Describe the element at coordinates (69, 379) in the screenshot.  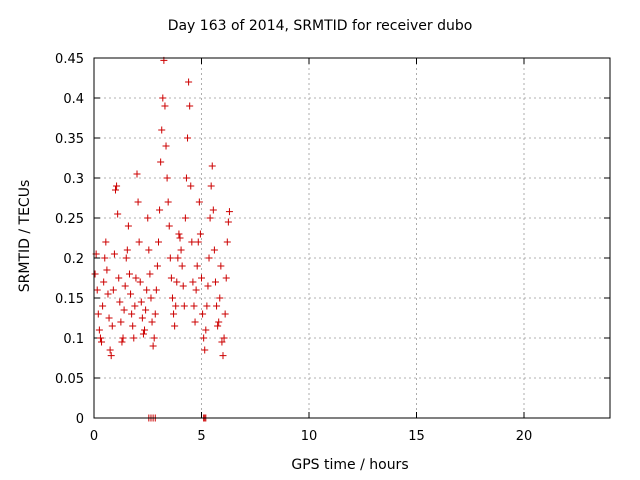
I see `y-tick-label: 0.05` at that location.